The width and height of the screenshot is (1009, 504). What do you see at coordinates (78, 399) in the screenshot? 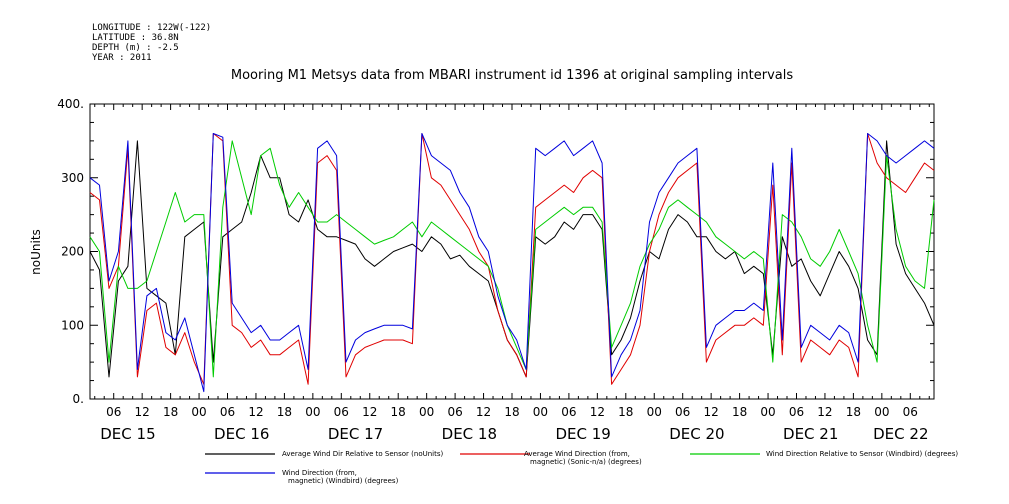
I see `y-tick-label: 0.` at bounding box center [78, 399].